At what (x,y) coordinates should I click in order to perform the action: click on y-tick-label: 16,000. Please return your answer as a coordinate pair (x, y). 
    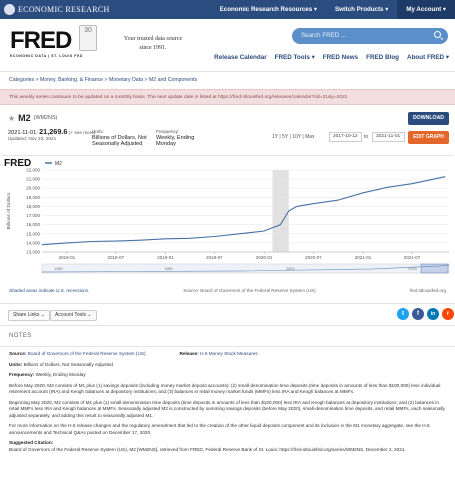
    Looking at the image, I should click on (33, 224).